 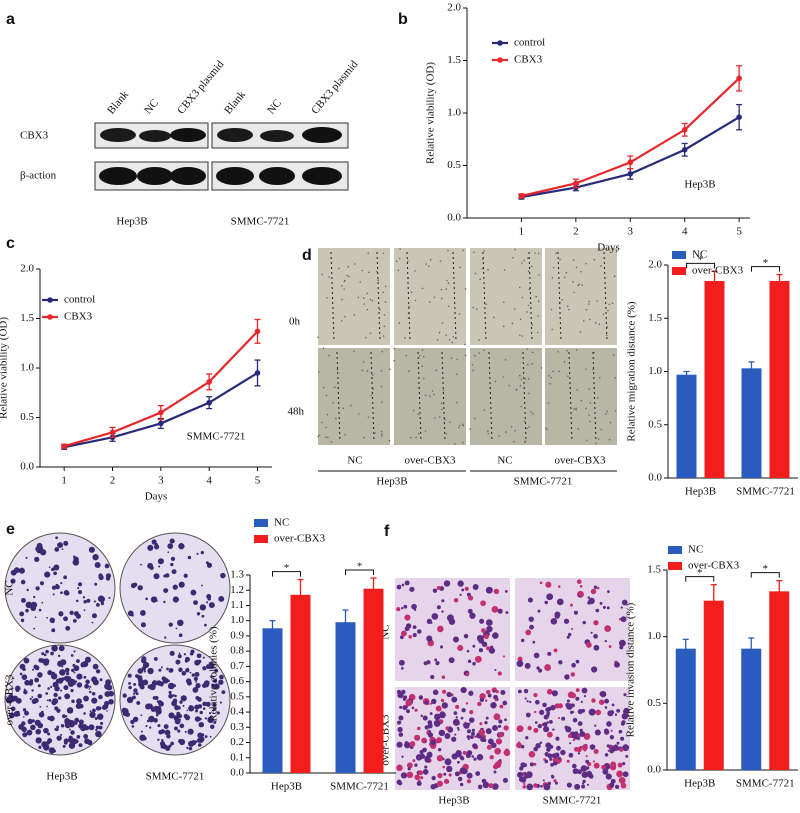 I want to click on micrograph, so click(x=506, y=296).